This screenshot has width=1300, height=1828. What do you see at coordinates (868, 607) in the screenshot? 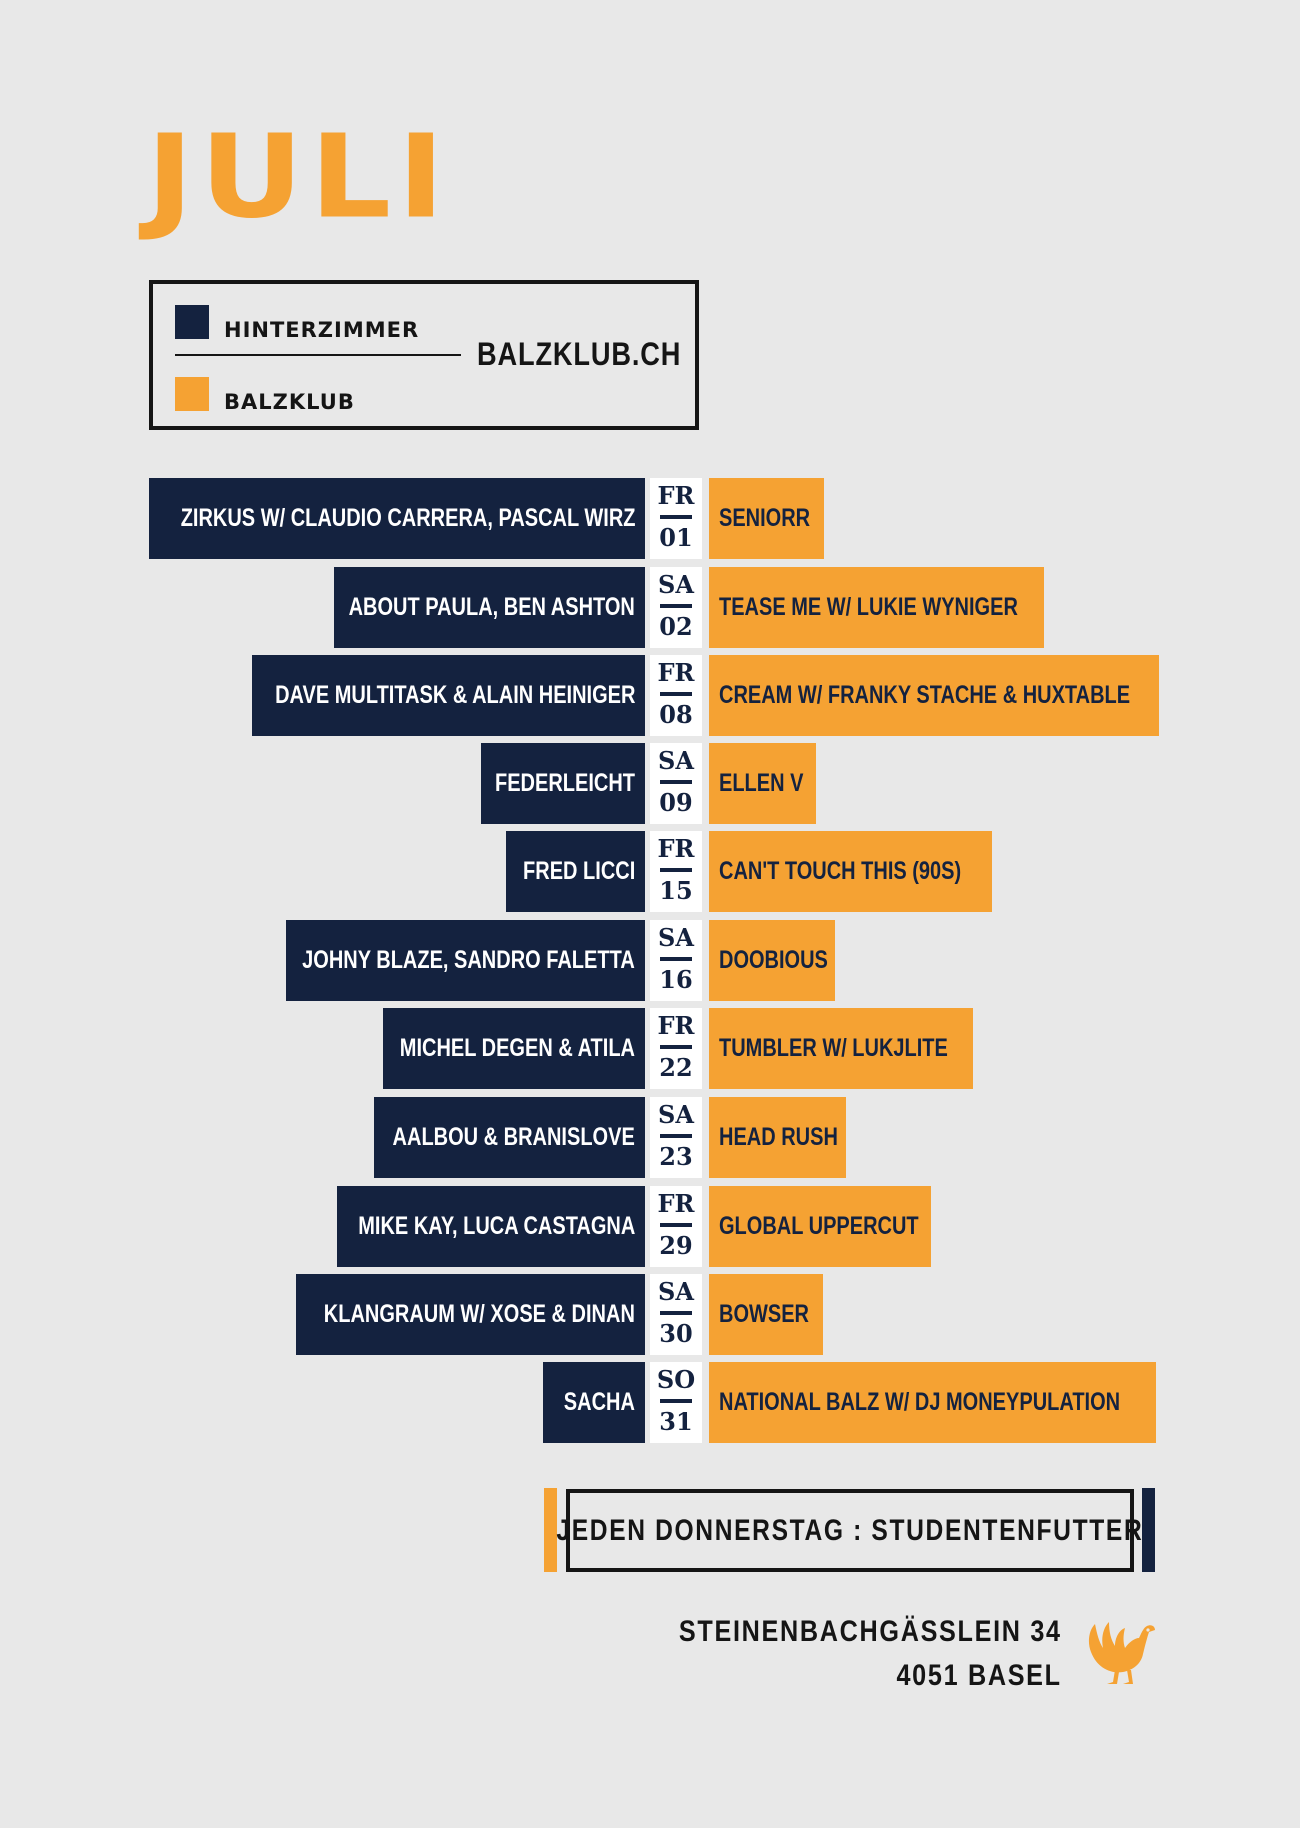
I see `balzklub-event-name: TEASE ME W/ LUKIE WYNIGER` at bounding box center [868, 607].